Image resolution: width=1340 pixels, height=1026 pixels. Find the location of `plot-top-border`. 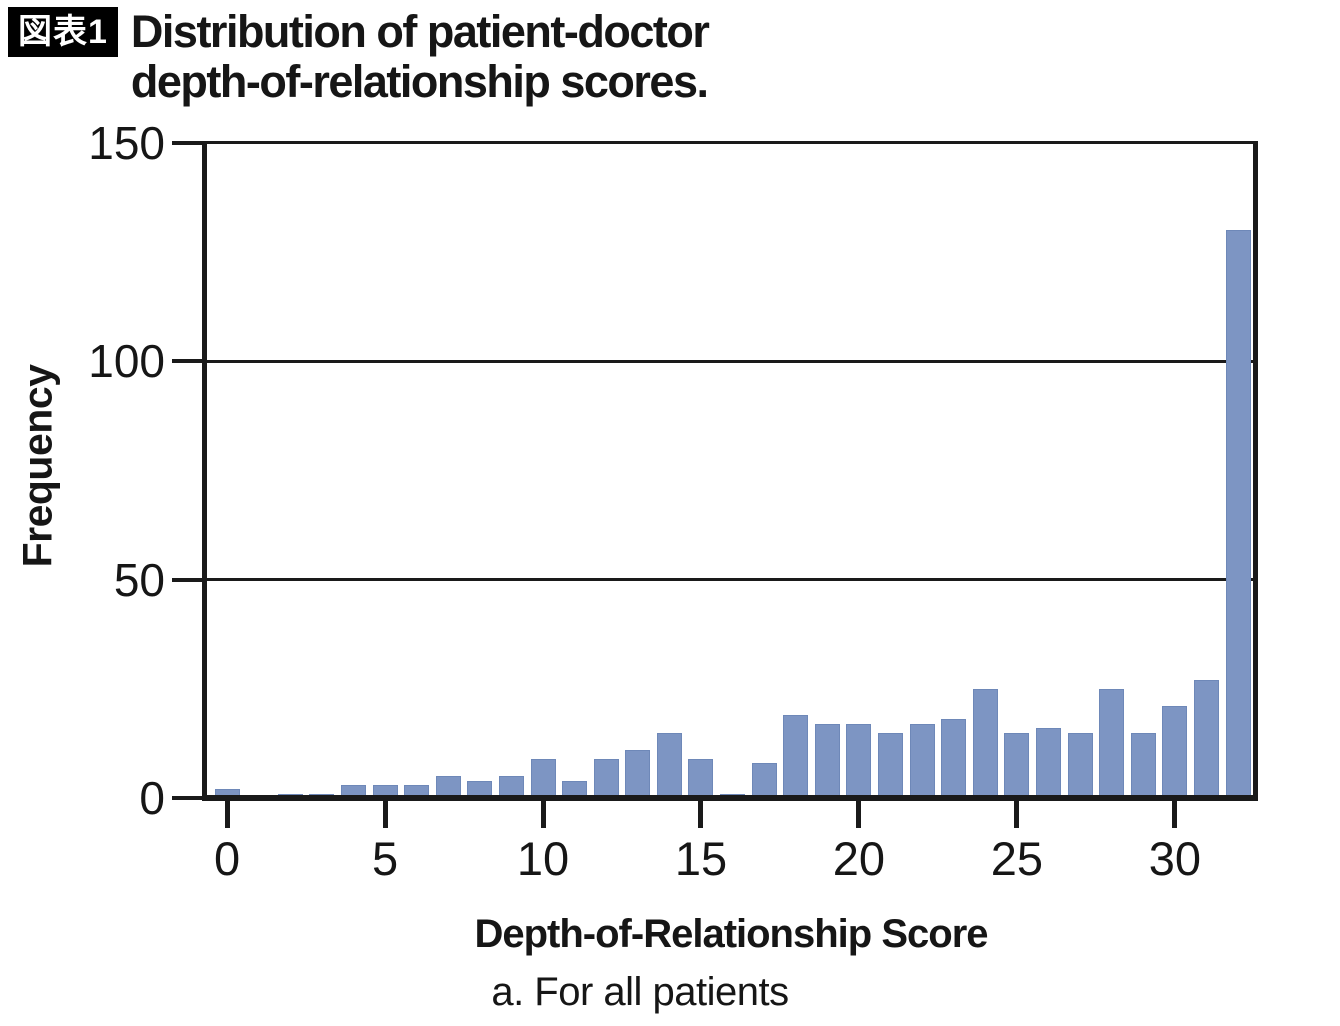

plot-top-border is located at coordinates (730, 142).